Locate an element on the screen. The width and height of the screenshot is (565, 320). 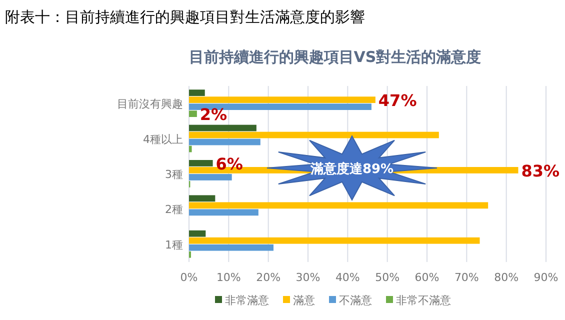
y-tick-label: 4種以上 is located at coordinates (163, 139).